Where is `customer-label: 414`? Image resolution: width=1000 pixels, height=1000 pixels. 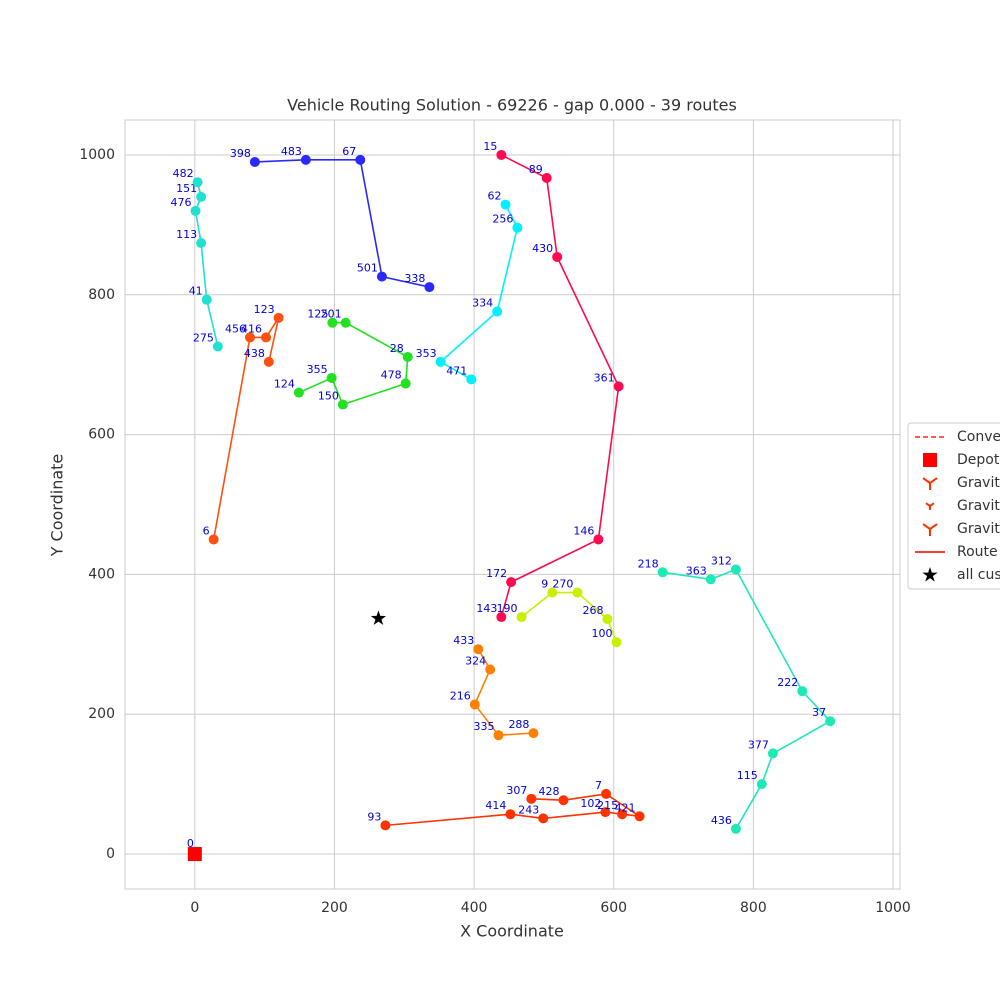
customer-label: 414 is located at coordinates (495, 805).